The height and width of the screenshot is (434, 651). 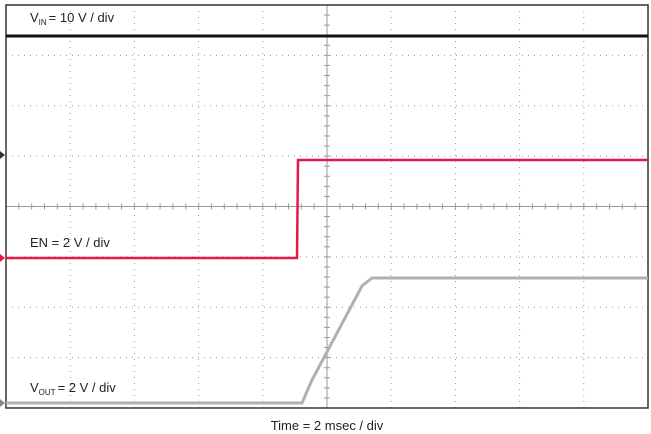 I want to click on vout-label: VOUT = 2 V / div, so click(x=73, y=388).